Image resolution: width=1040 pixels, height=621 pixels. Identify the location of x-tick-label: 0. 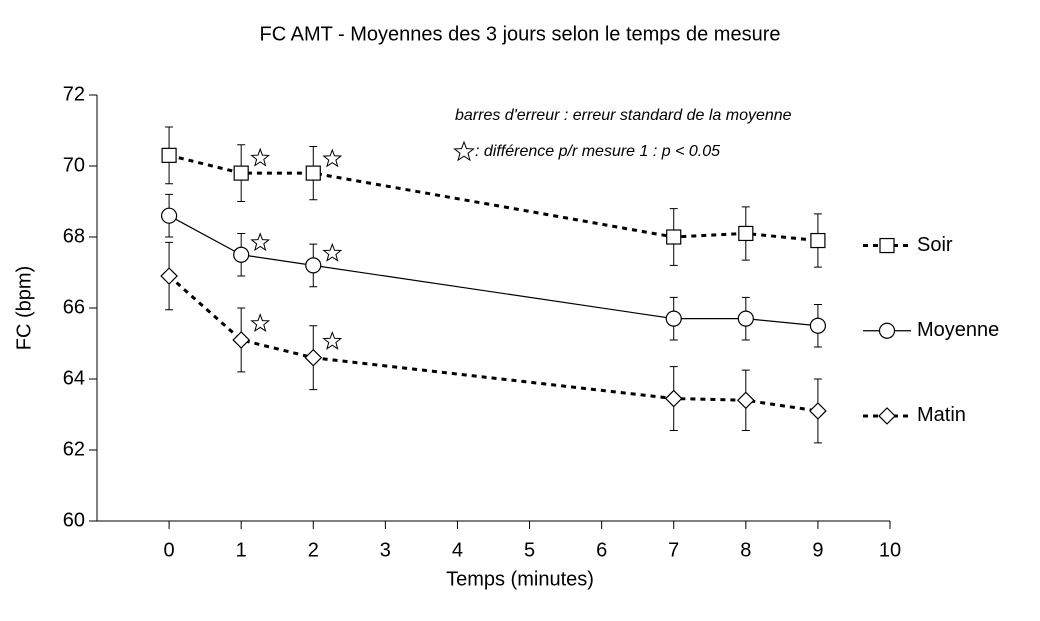
(169, 550).